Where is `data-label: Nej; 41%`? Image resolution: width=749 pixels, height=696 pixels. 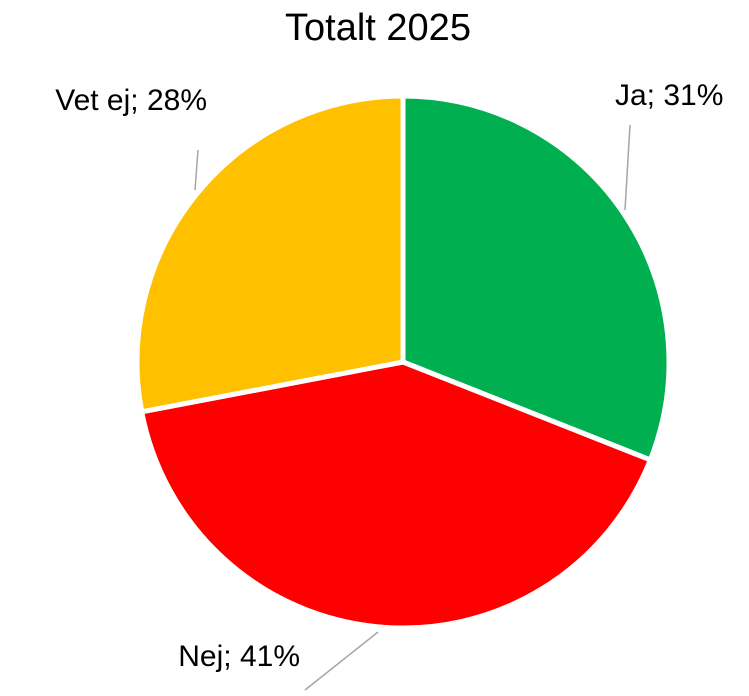 data-label: Nej; 41% is located at coordinates (239, 656).